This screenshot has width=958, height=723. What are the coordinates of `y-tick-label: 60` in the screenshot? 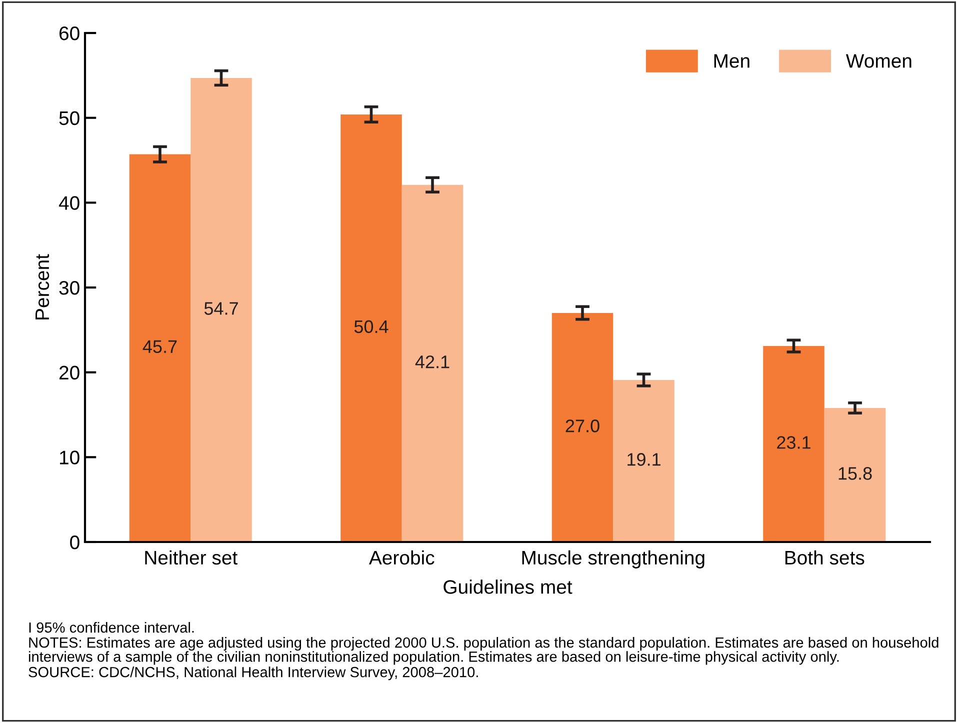 It's located at (70, 33).